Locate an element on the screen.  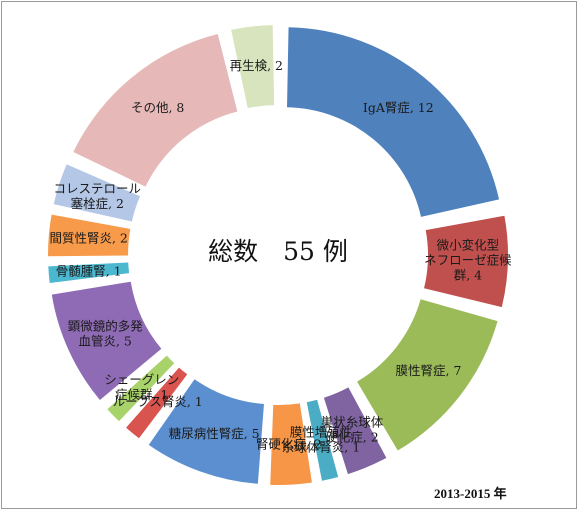
slice-label-1: 微小変化型ネフローゼ症候群, 4 is located at coordinates (468, 259).